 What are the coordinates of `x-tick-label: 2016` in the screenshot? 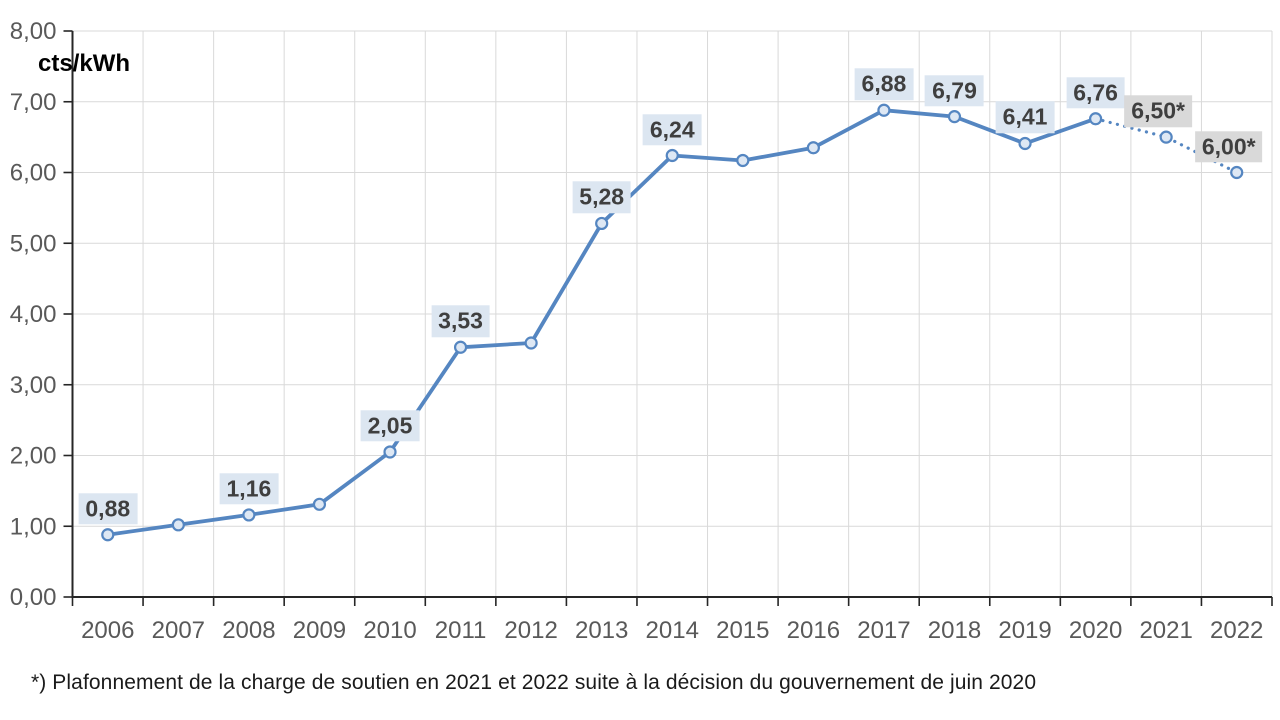 It's located at (813, 630).